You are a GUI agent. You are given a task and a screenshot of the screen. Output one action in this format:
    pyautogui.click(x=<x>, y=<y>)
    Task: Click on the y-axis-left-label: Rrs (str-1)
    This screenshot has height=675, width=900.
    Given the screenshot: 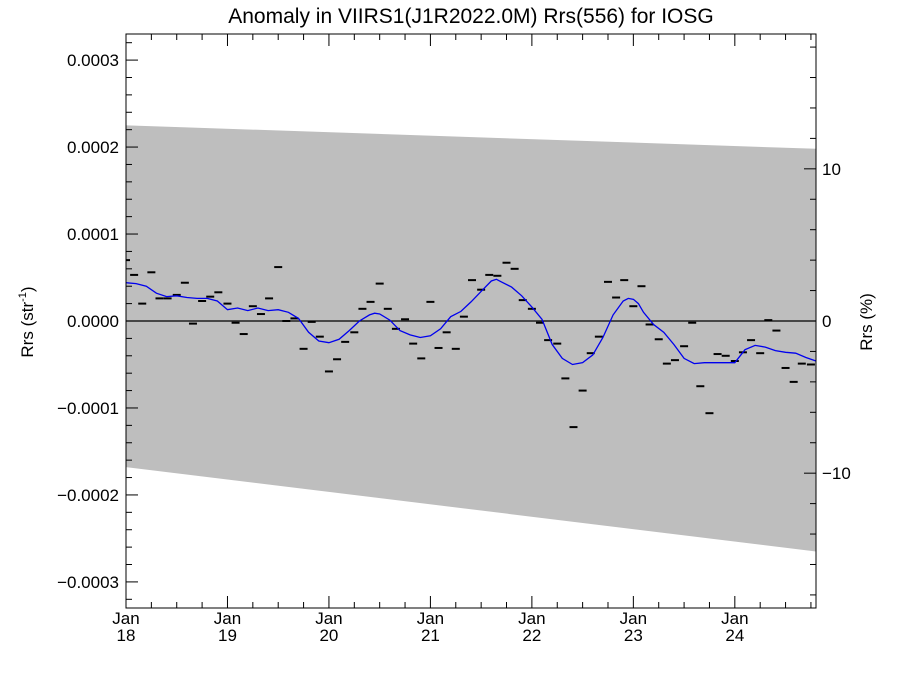 What is the action you would take?
    pyautogui.click(x=27, y=321)
    